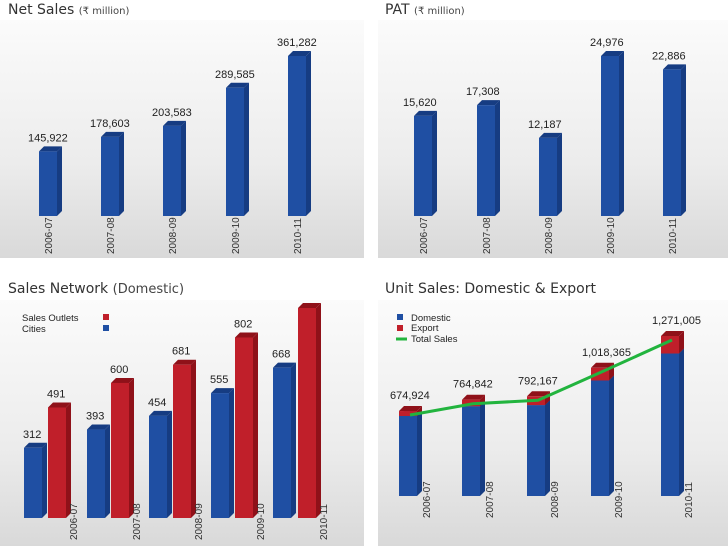 The width and height of the screenshot is (728, 546). I want to click on outlets-label-2008-09: 681, so click(181, 352).